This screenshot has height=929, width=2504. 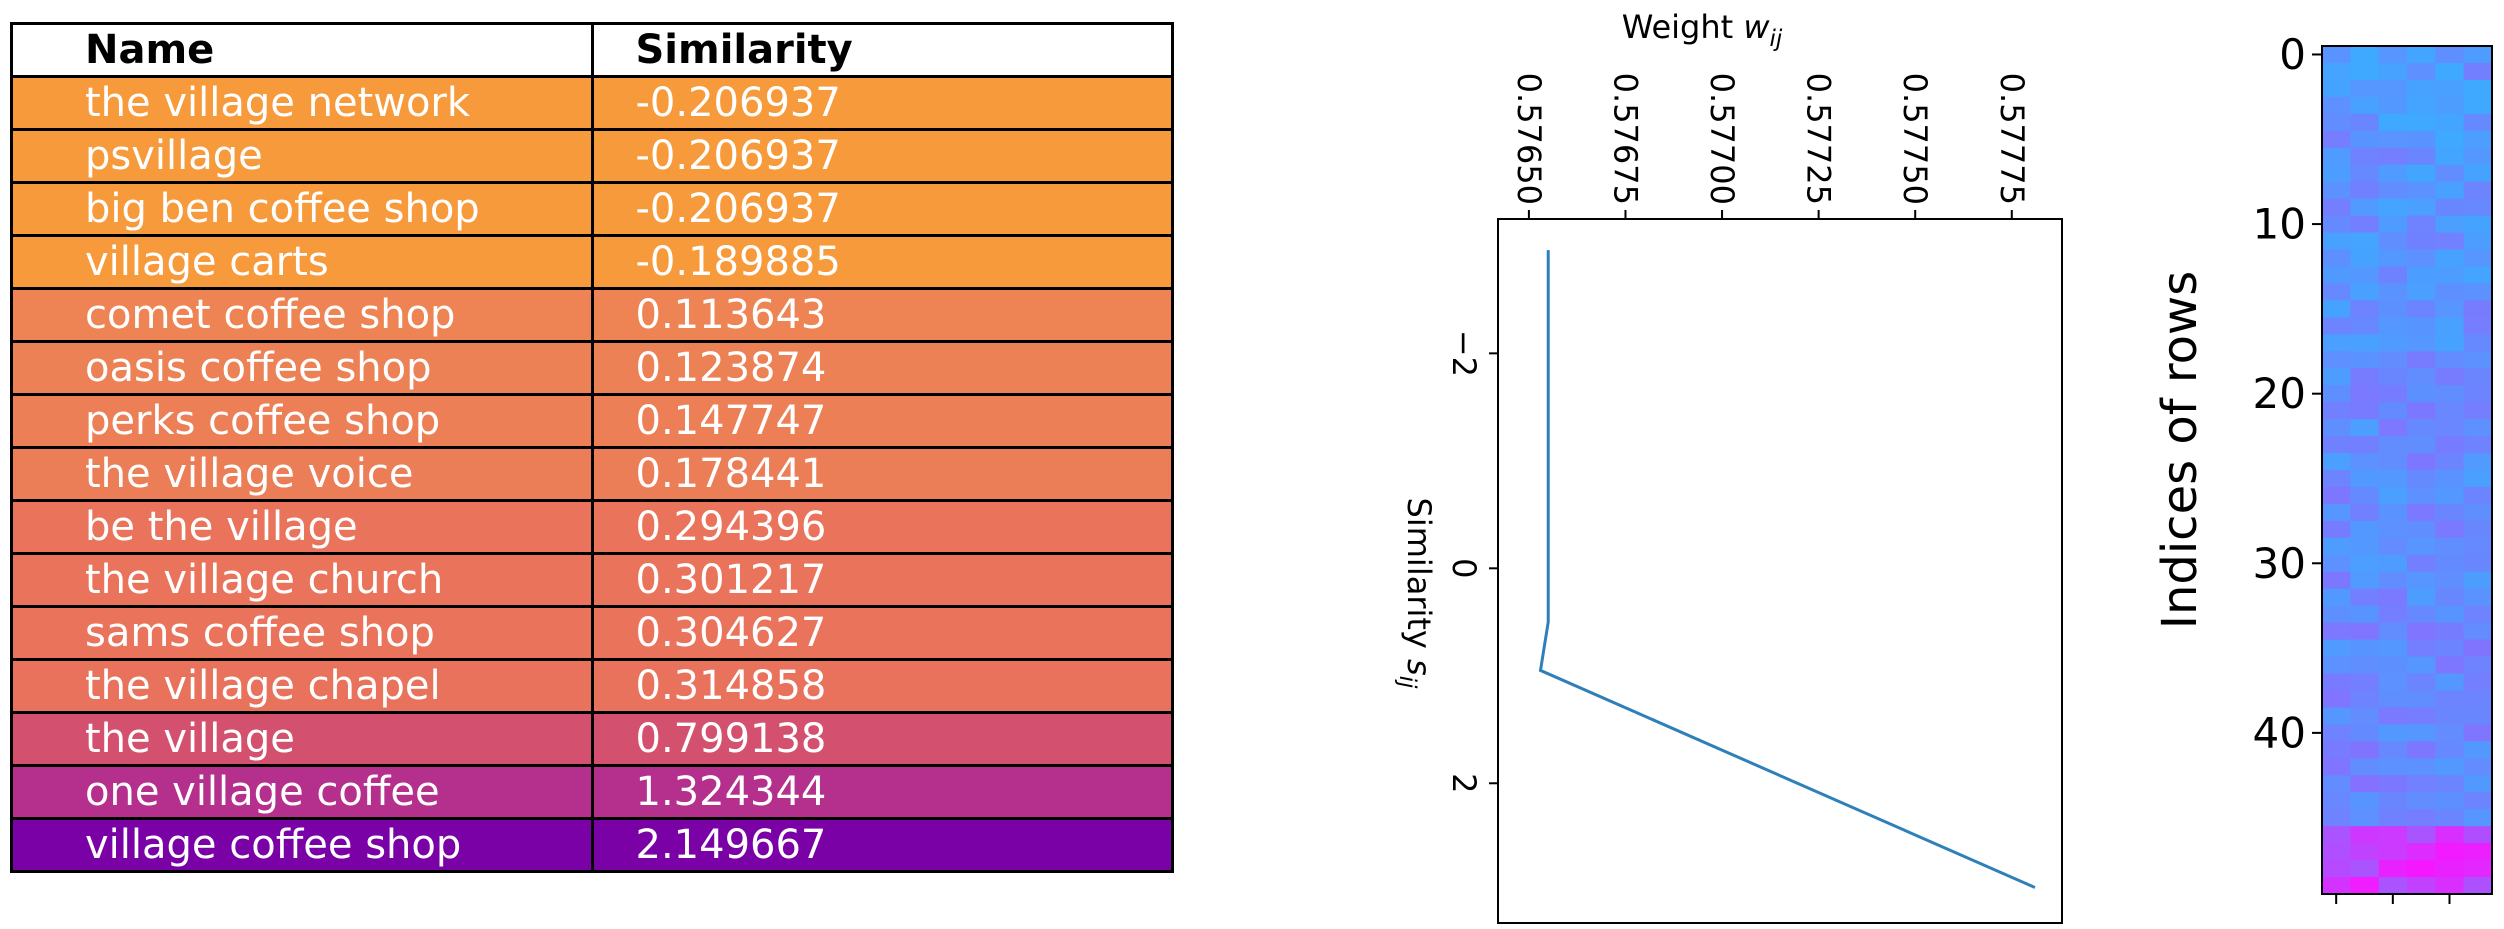 I want to click on x-tick-label: 0.57750, so click(x=1915, y=139).